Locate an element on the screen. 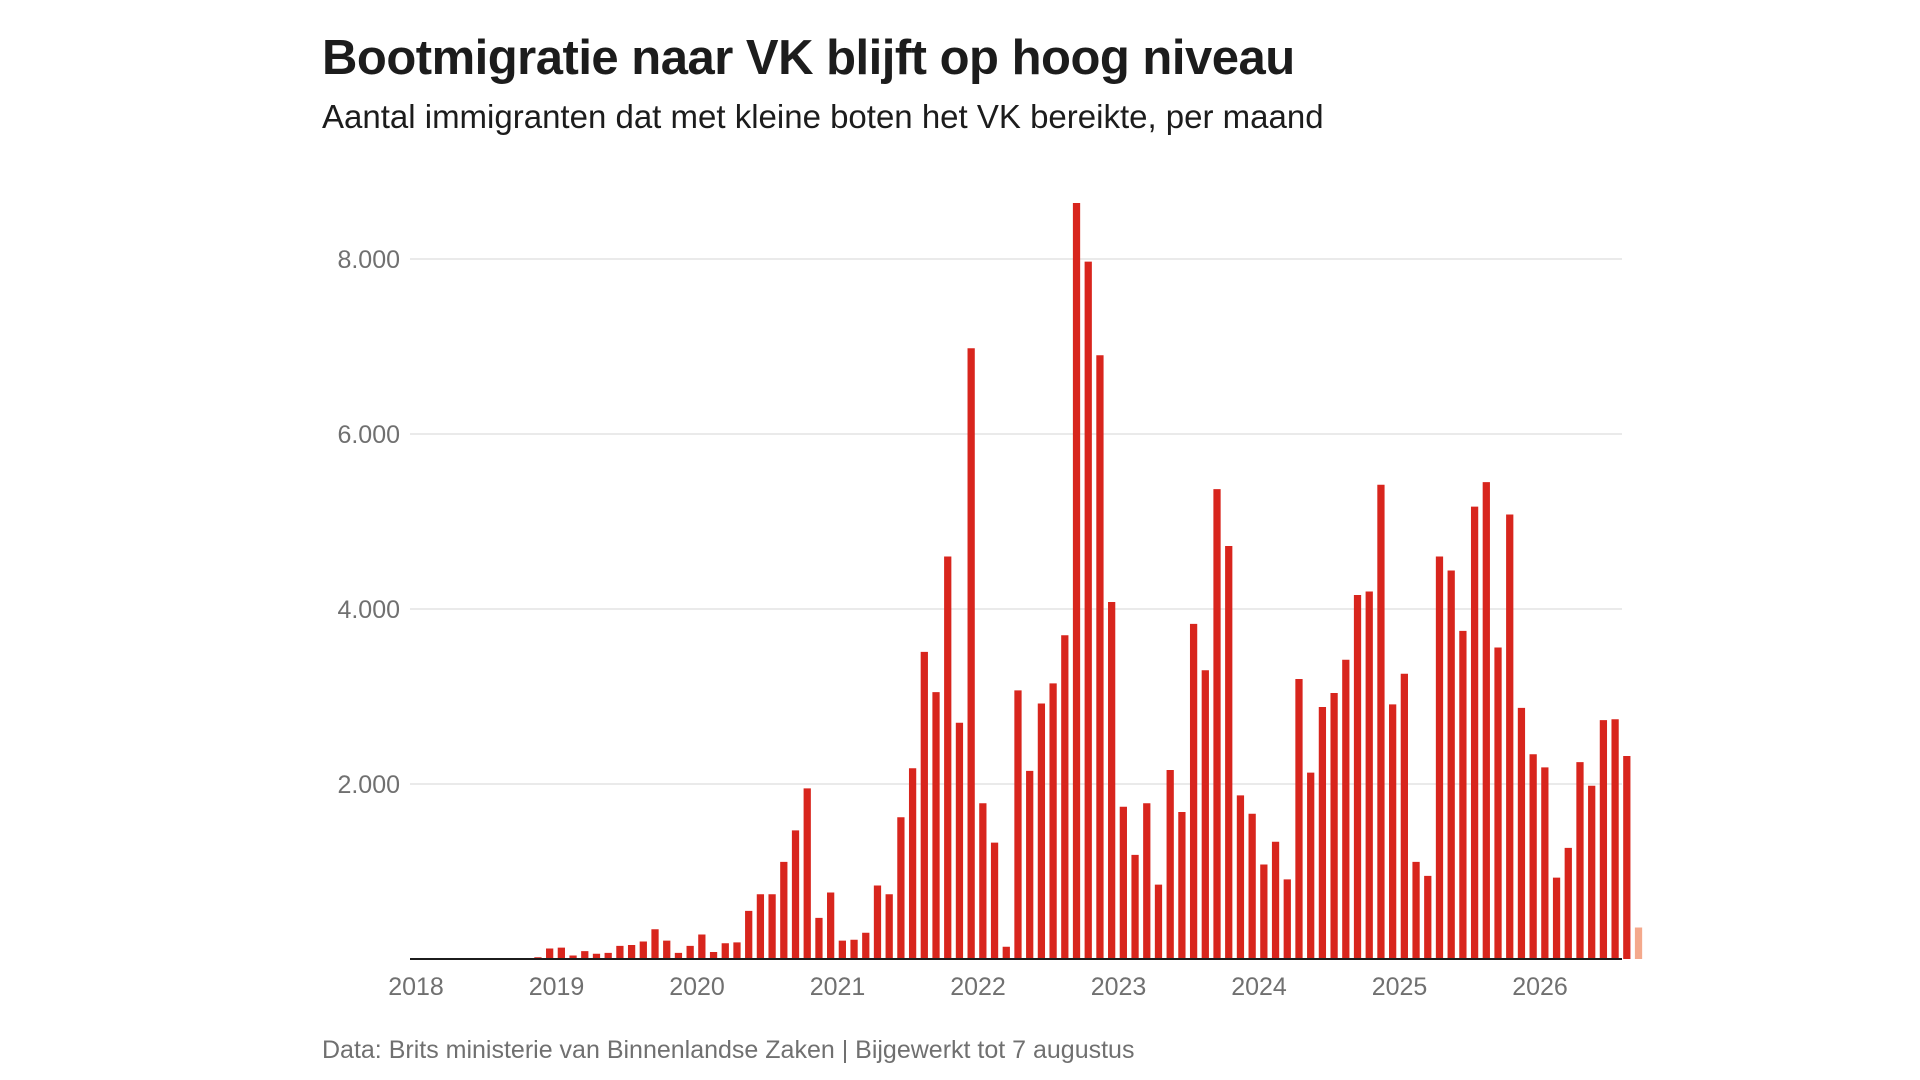  x-tick-label: 2025 is located at coordinates (1400, 987).